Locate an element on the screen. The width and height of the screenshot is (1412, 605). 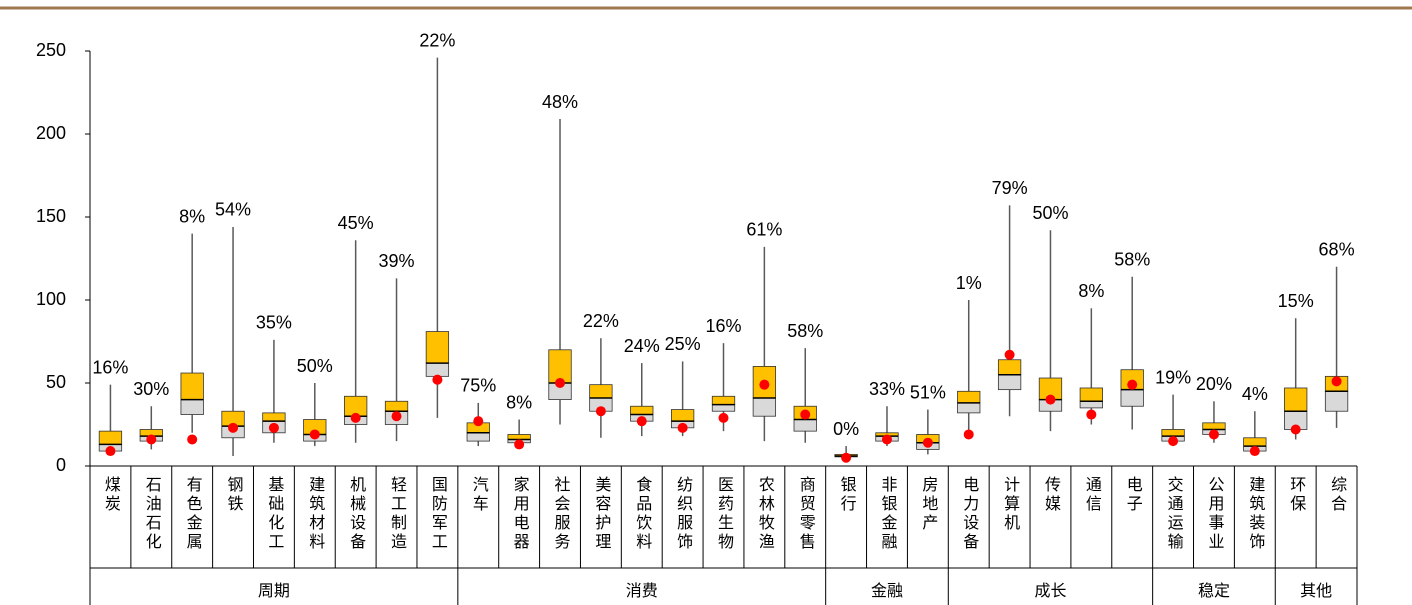
value-label: 30% is located at coordinates (151, 389).